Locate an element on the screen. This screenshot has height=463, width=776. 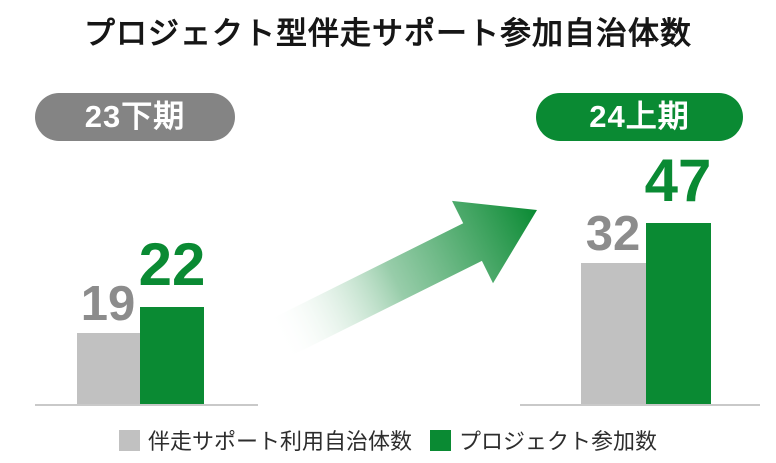
bar-project-24h1 is located at coordinates (678, 314).